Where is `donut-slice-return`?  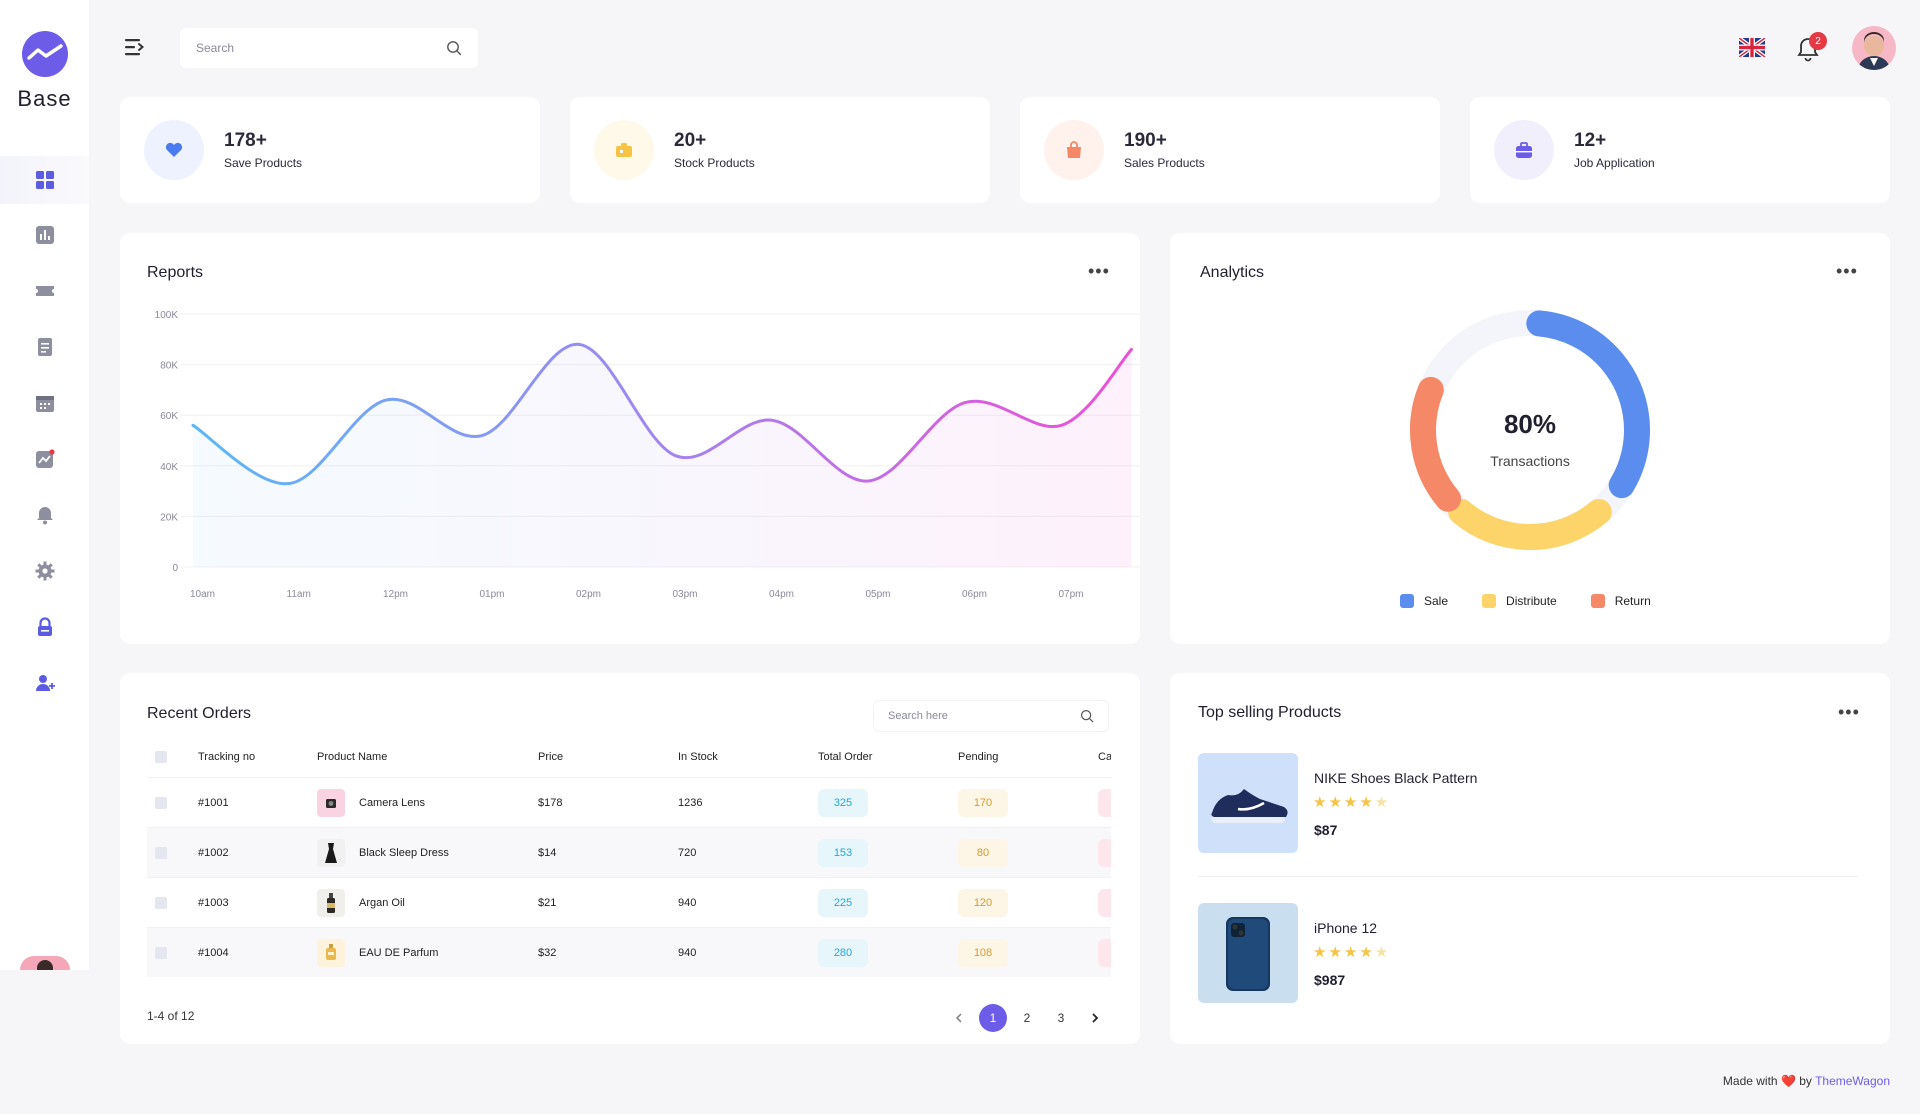
donut-slice-return is located at coordinates (1529, 429).